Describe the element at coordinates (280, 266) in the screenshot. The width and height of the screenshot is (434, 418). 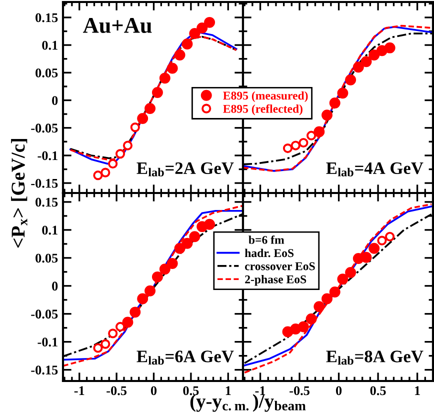
I see `legend-label: crossover EoS` at that location.